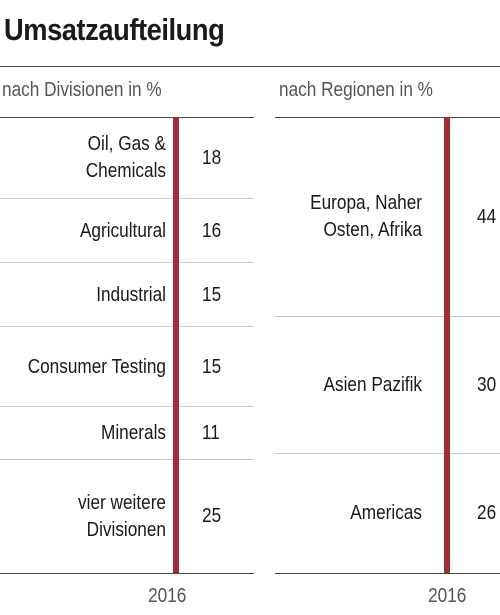 This screenshot has height=615, width=500. I want to click on division-category-label: Oil, Gas & Chemicals, so click(125, 157).